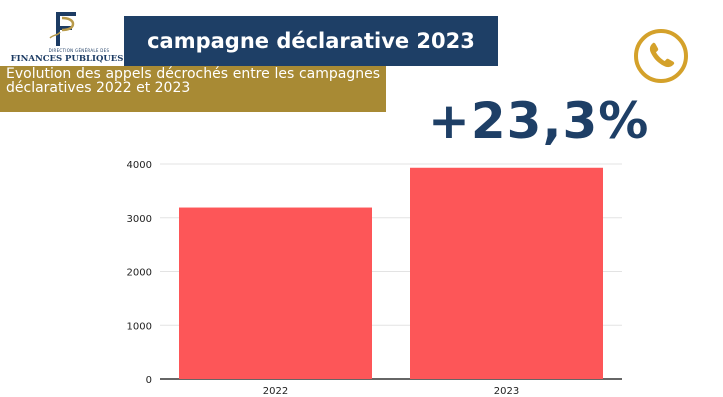 The height and width of the screenshot is (397, 723). What do you see at coordinates (139, 326) in the screenshot?
I see `y-tick-label-1000: 1000` at bounding box center [139, 326].